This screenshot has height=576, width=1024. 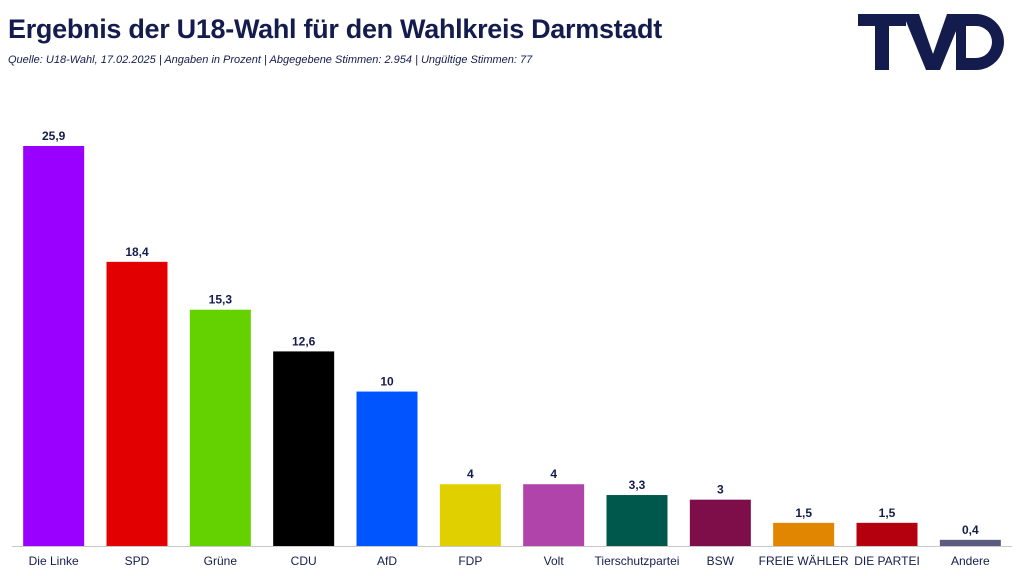 I want to click on x-tick-label: DIE PARTEI, so click(x=887, y=561).